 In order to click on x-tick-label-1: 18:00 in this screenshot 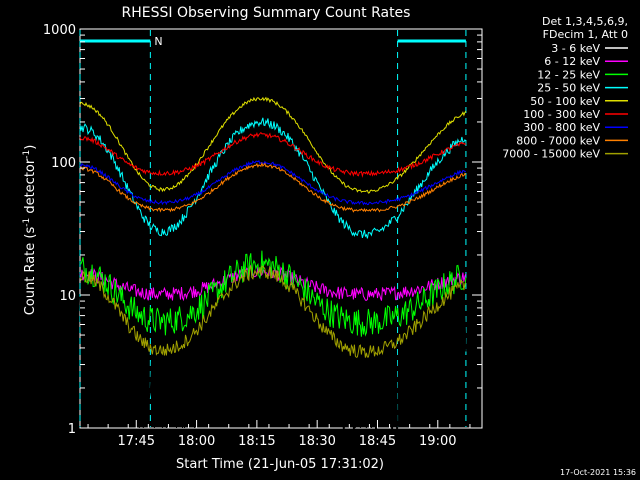, I will do `click(196, 441)`.